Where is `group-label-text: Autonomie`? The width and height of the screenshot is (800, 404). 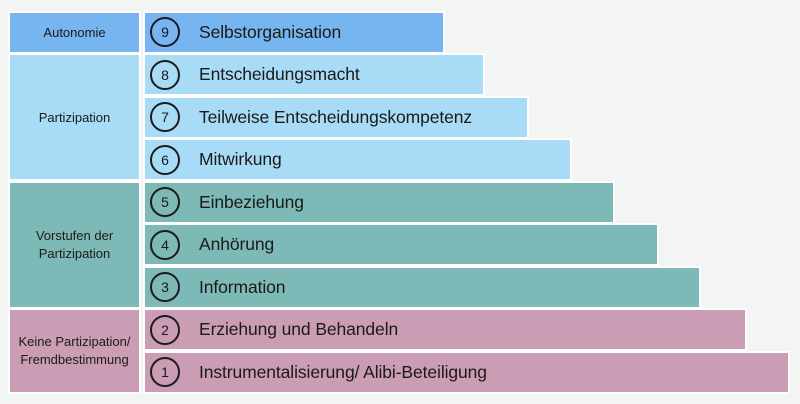
group-label-text: Autonomie is located at coordinates (74, 32).